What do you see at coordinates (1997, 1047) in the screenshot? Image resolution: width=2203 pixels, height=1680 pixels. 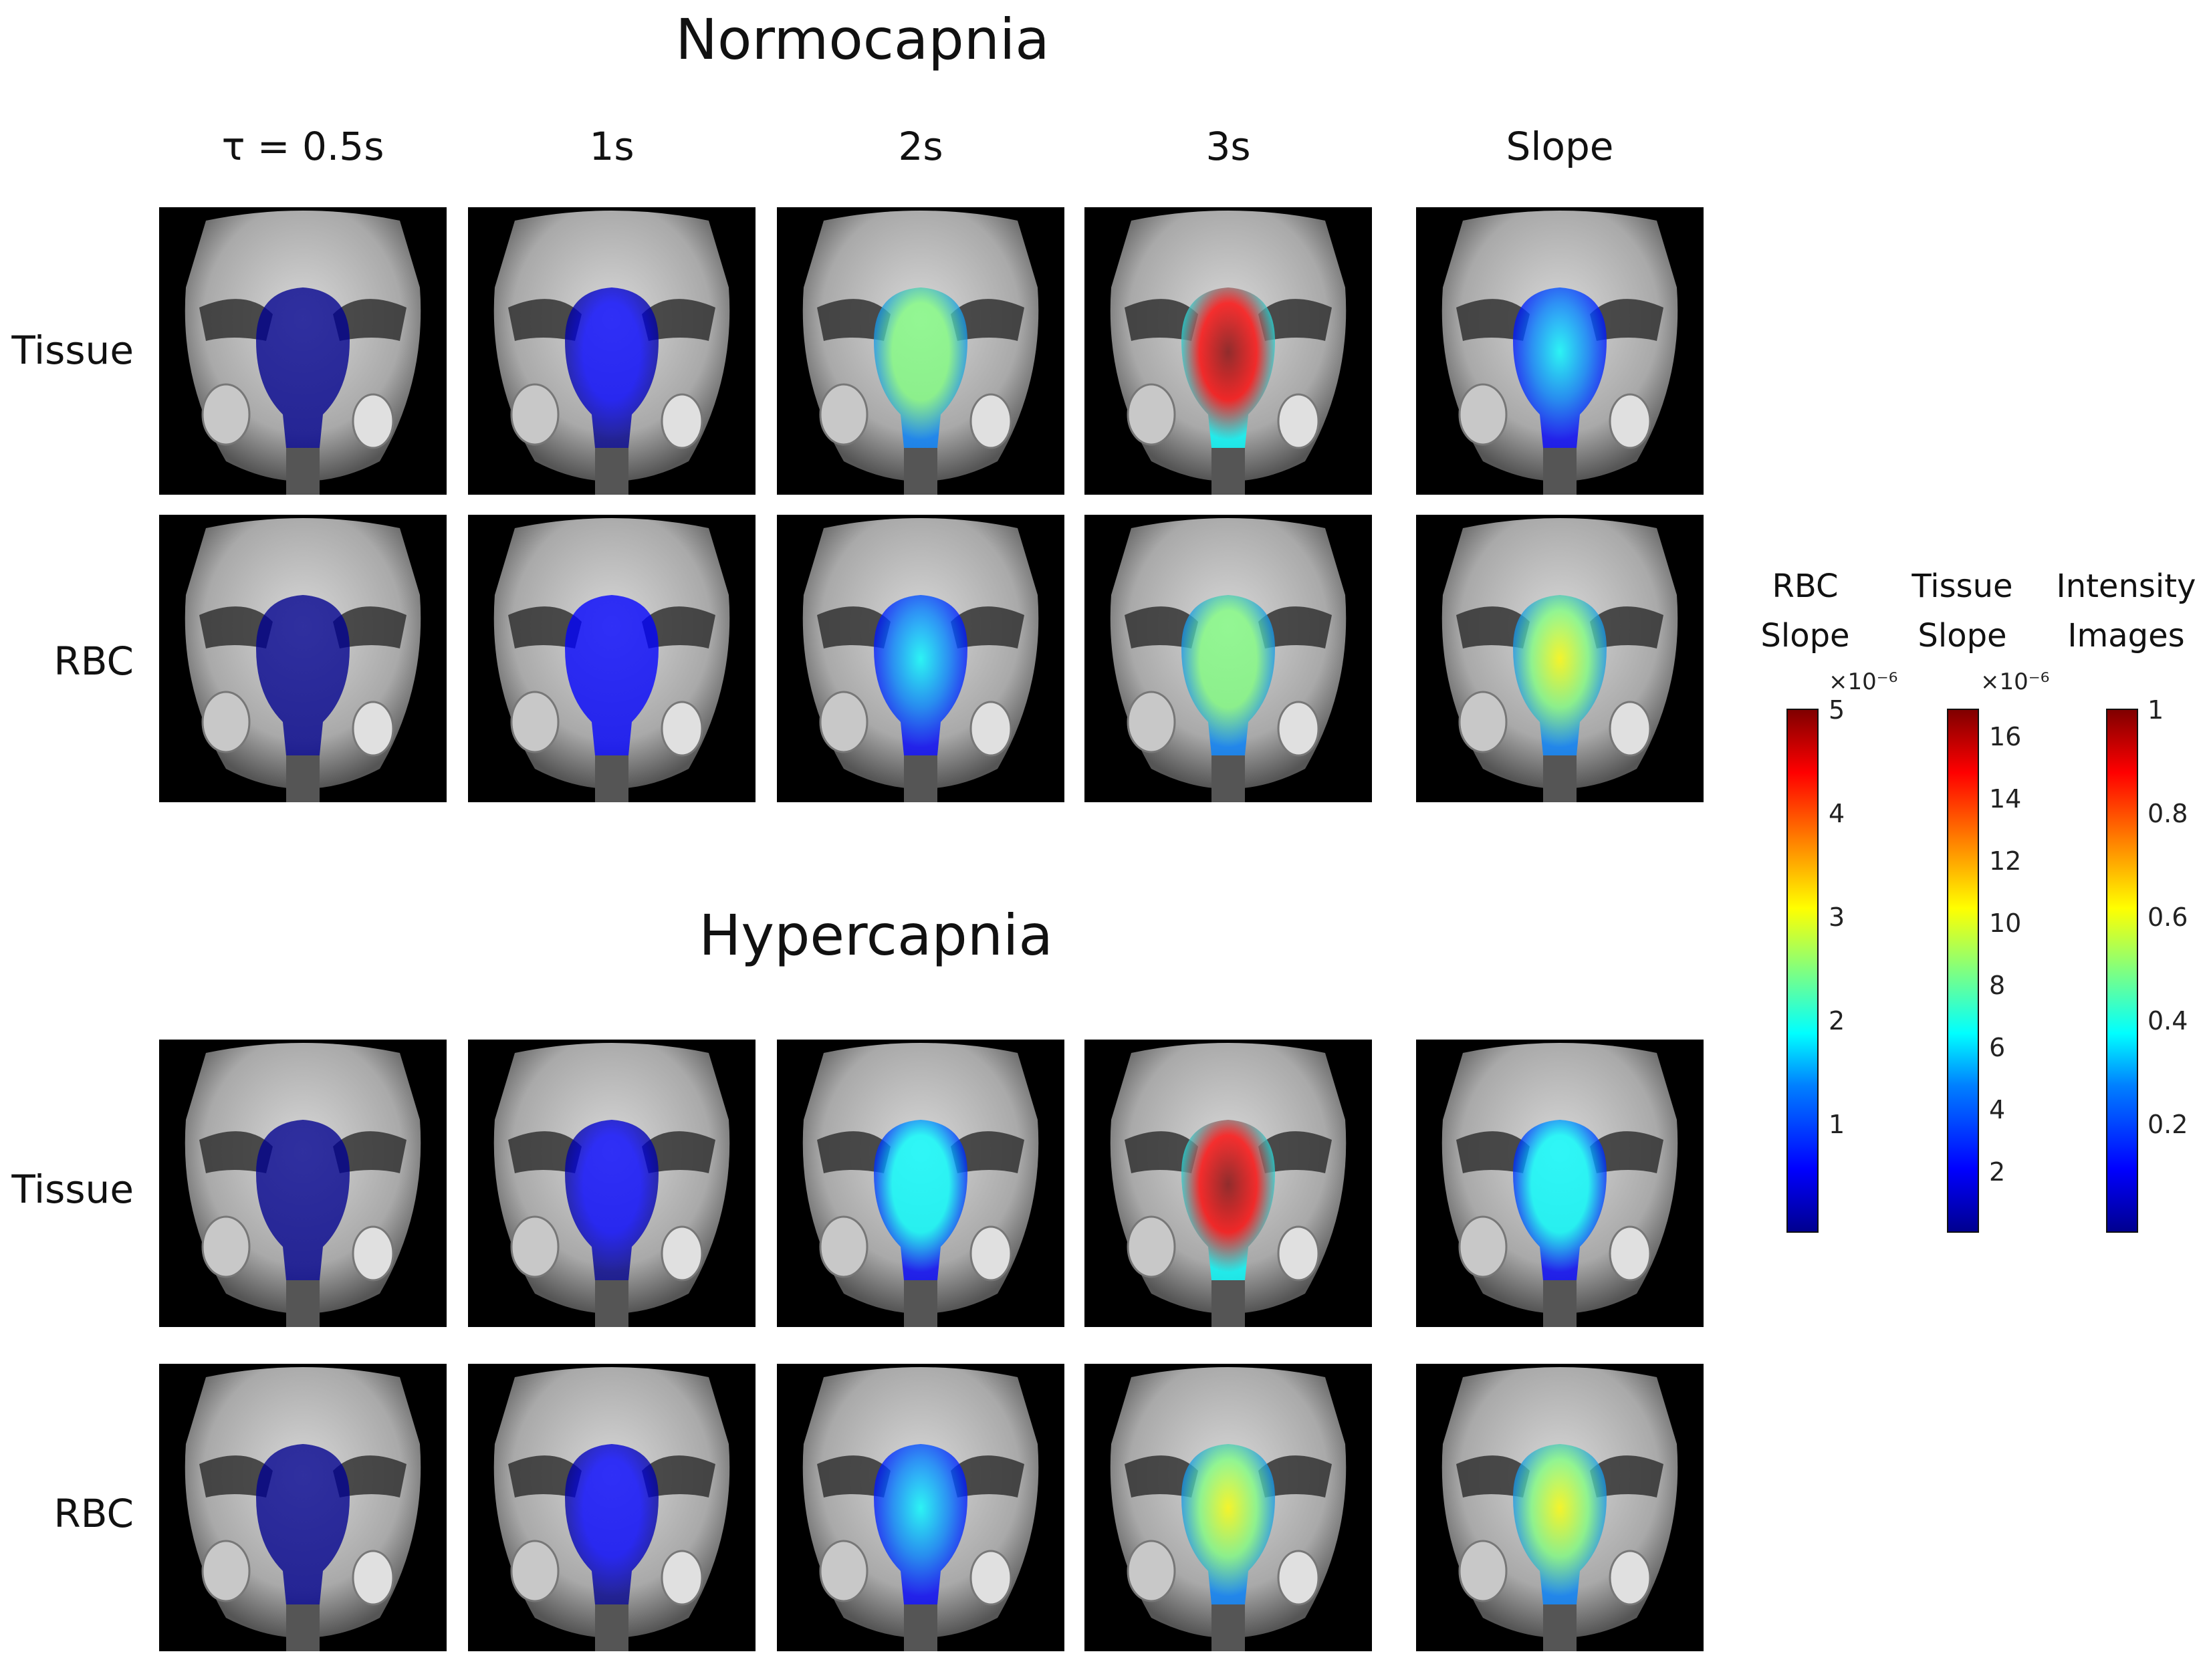 I see `colorbar-tissue-tick: 6` at bounding box center [1997, 1047].